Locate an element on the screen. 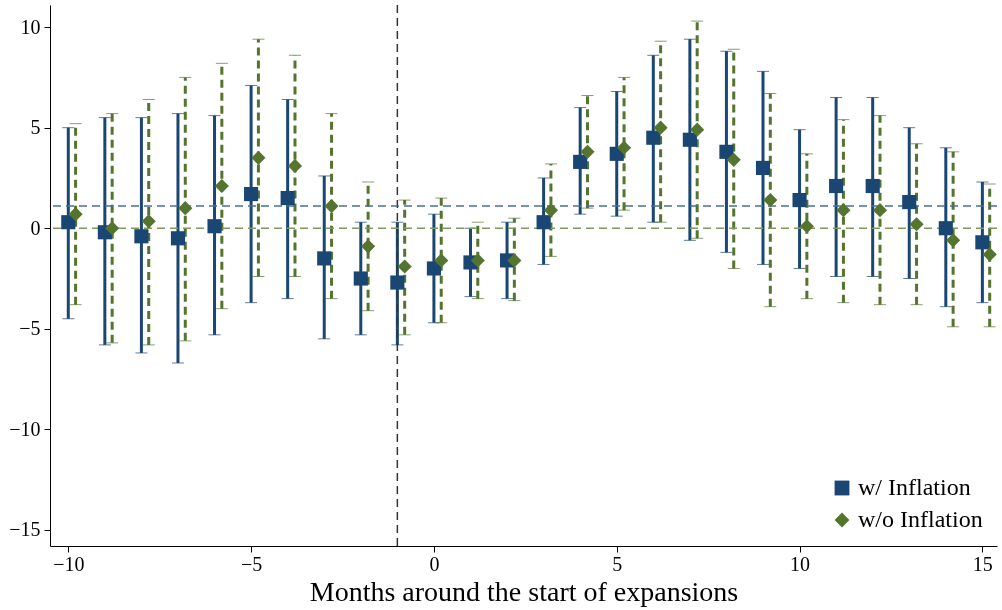 The image size is (1002, 610). y-tick-label: −10 is located at coordinates (25, 428).